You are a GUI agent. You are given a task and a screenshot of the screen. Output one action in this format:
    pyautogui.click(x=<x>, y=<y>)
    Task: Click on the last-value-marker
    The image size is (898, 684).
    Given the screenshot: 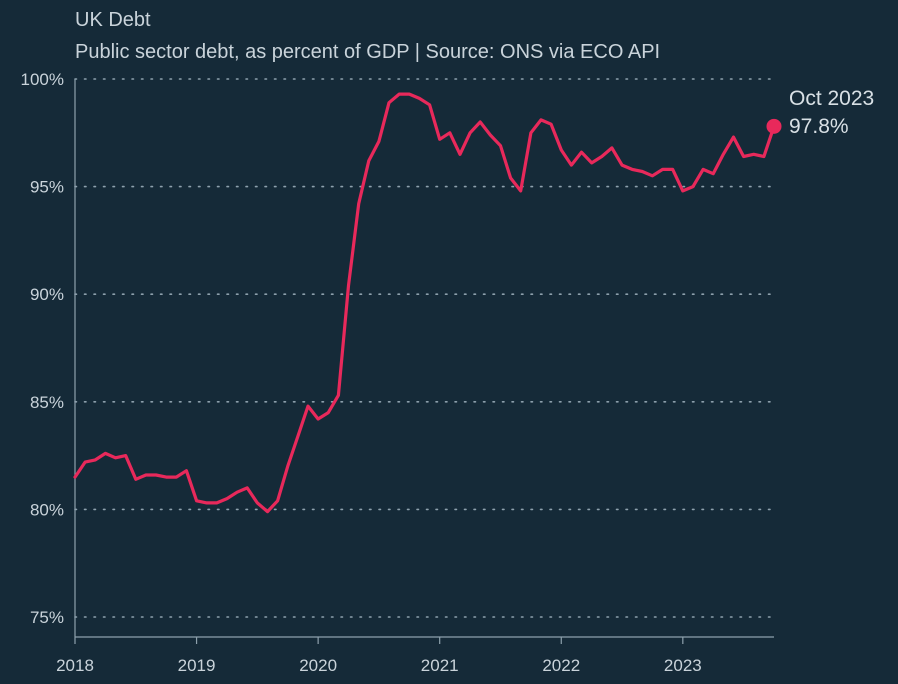 What is the action you would take?
    pyautogui.click(x=774, y=126)
    